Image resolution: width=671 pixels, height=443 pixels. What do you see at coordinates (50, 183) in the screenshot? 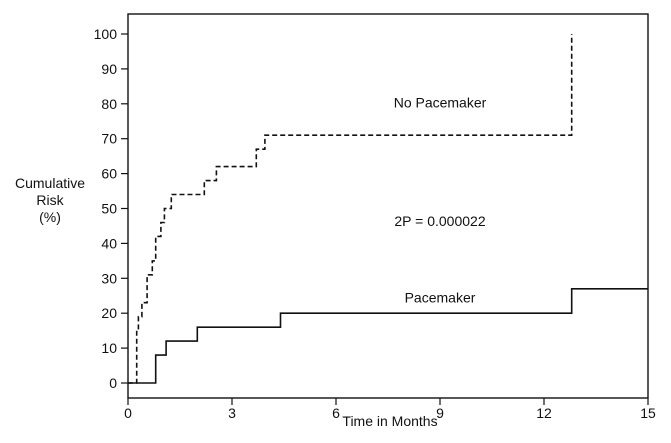
I see `y-axis-title-line-1: Cumulative` at bounding box center [50, 183].